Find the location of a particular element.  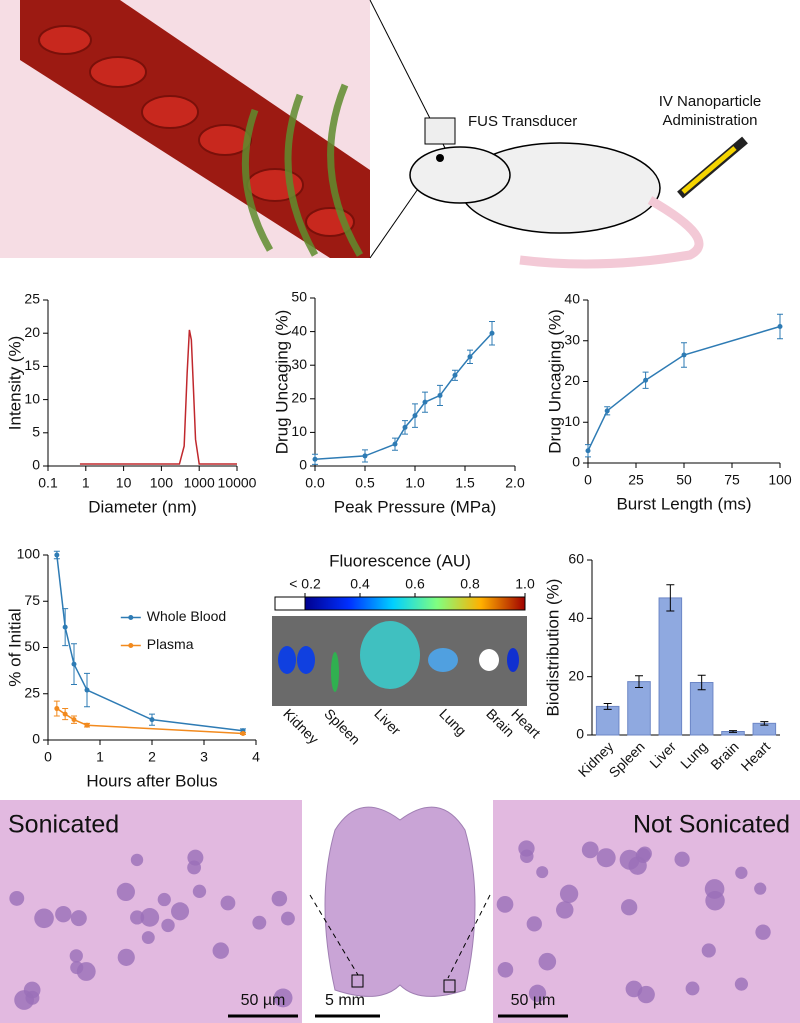

x-tick-label: 1.5 is located at coordinates (465, 483).